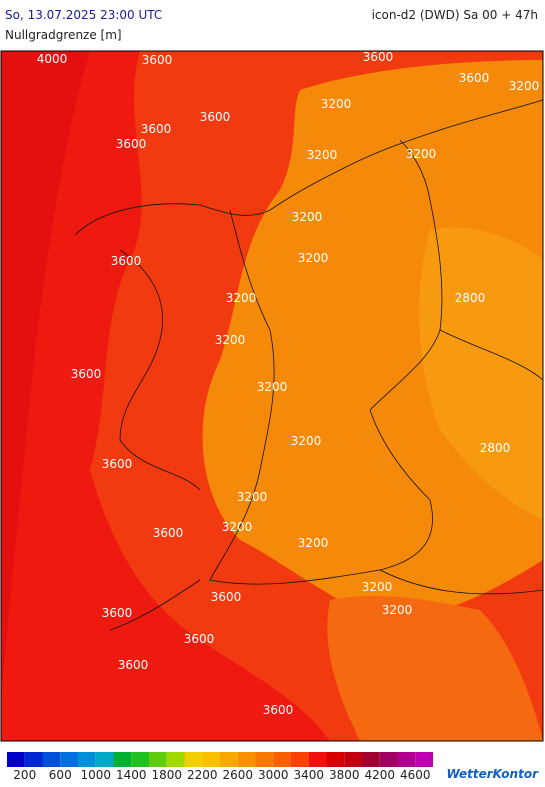 The height and width of the screenshot is (787, 545). What do you see at coordinates (491, 355) in the screenshot?
I see `czech-border` at bounding box center [491, 355].